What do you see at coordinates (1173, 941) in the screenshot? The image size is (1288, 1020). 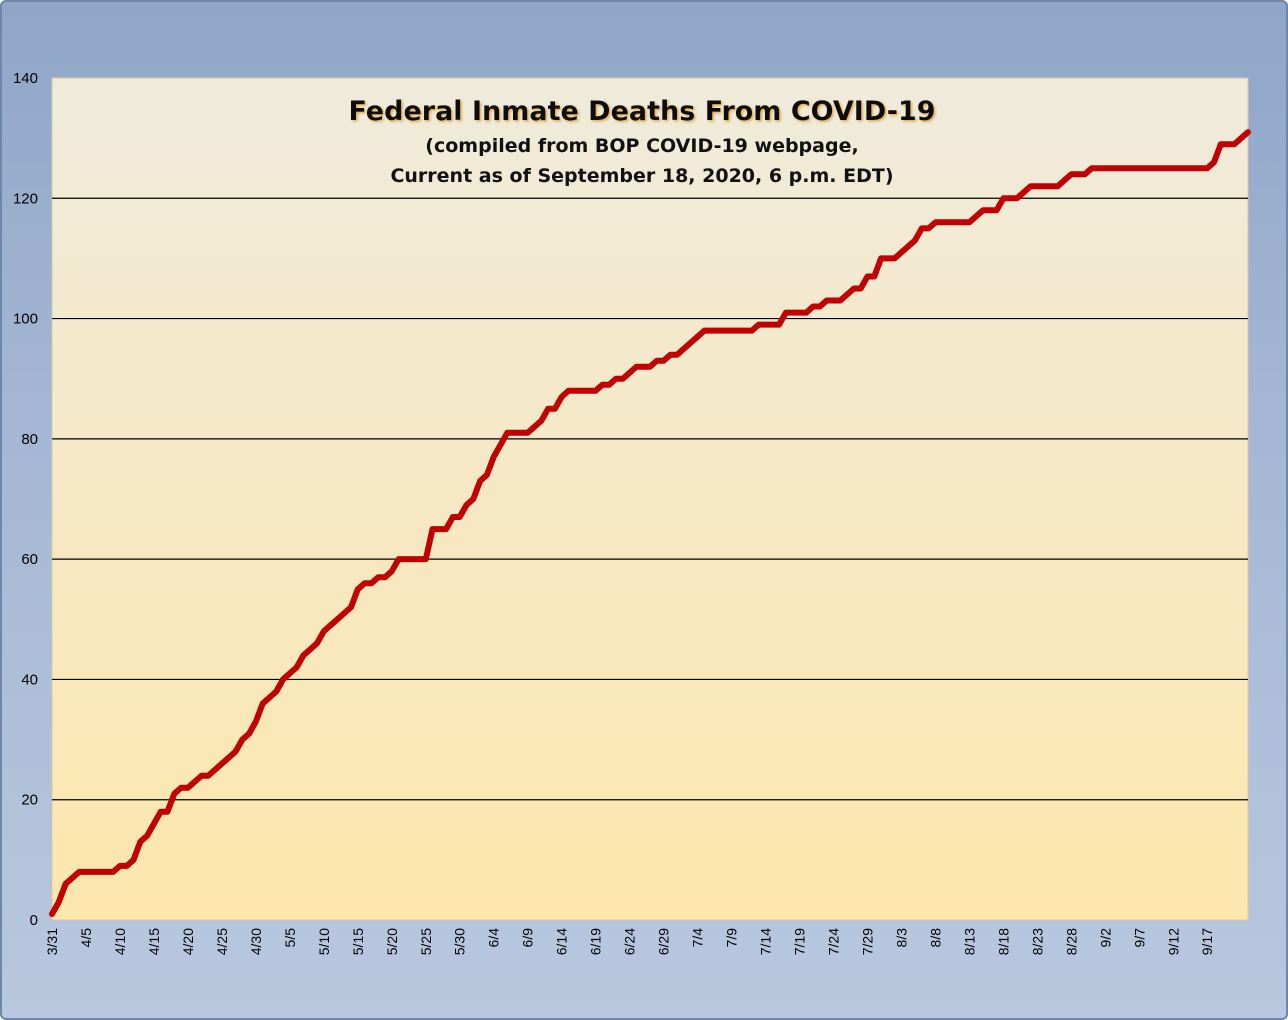 I see `x-tick-label: 9/12` at bounding box center [1173, 941].